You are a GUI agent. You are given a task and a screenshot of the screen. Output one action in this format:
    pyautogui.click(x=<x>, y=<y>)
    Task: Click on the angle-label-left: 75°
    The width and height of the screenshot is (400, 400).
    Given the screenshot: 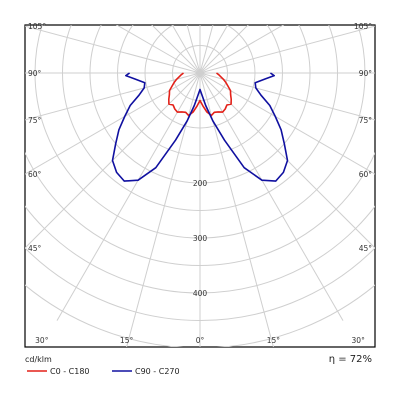 What is the action you would take?
    pyautogui.click(x=35, y=120)
    